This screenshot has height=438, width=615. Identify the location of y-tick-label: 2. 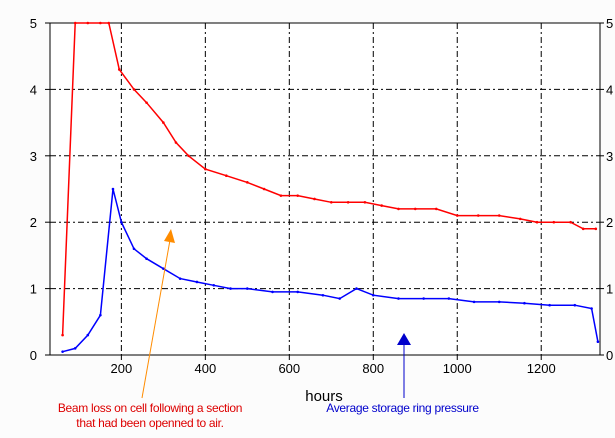
(33, 222).